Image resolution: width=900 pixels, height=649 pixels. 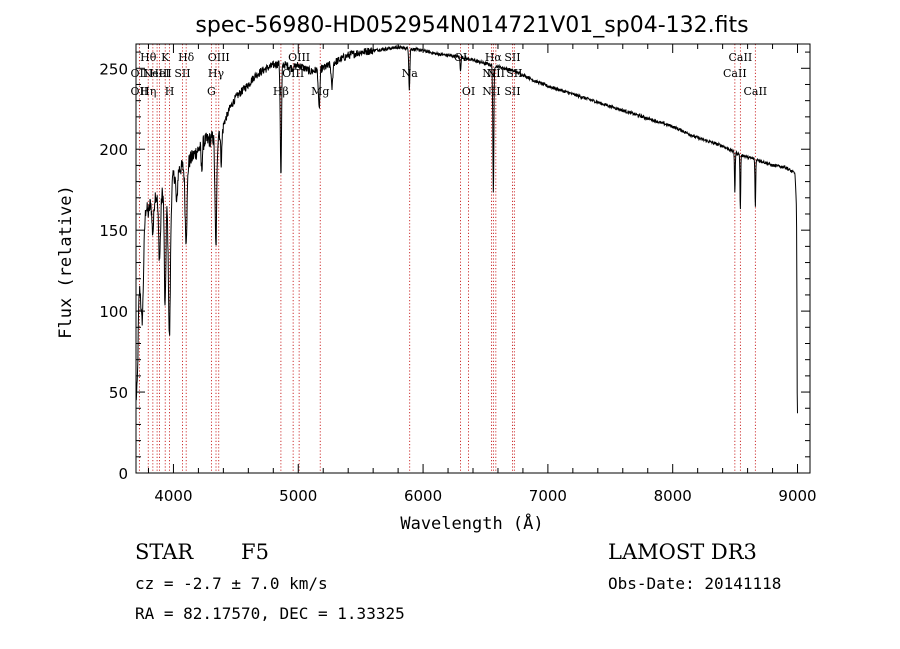 I want to click on line-marker-label: Hθ, so click(x=148, y=57).